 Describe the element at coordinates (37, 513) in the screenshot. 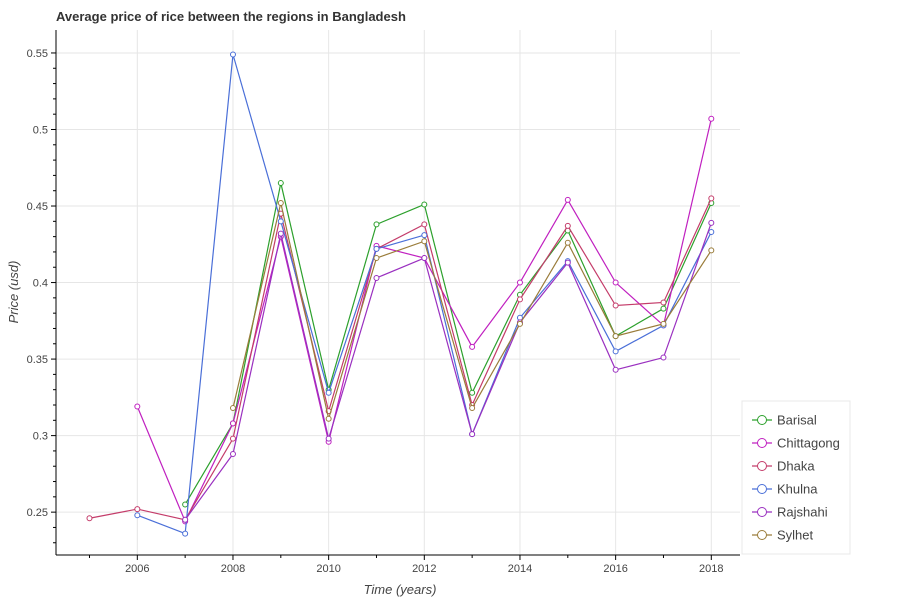

I see `y-tick-label: 0.25` at that location.